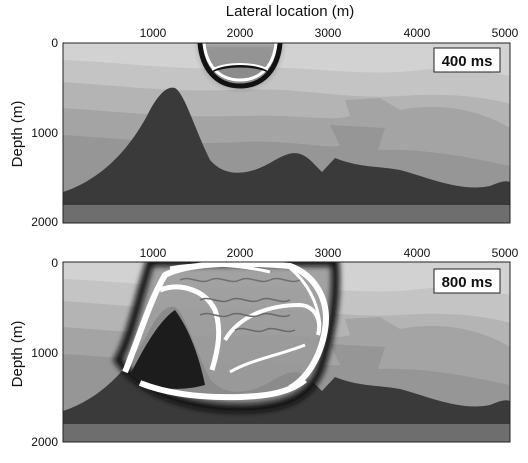 The image size is (528, 463). I want to click on x-axis-title: Lateral location (m), so click(290, 11).